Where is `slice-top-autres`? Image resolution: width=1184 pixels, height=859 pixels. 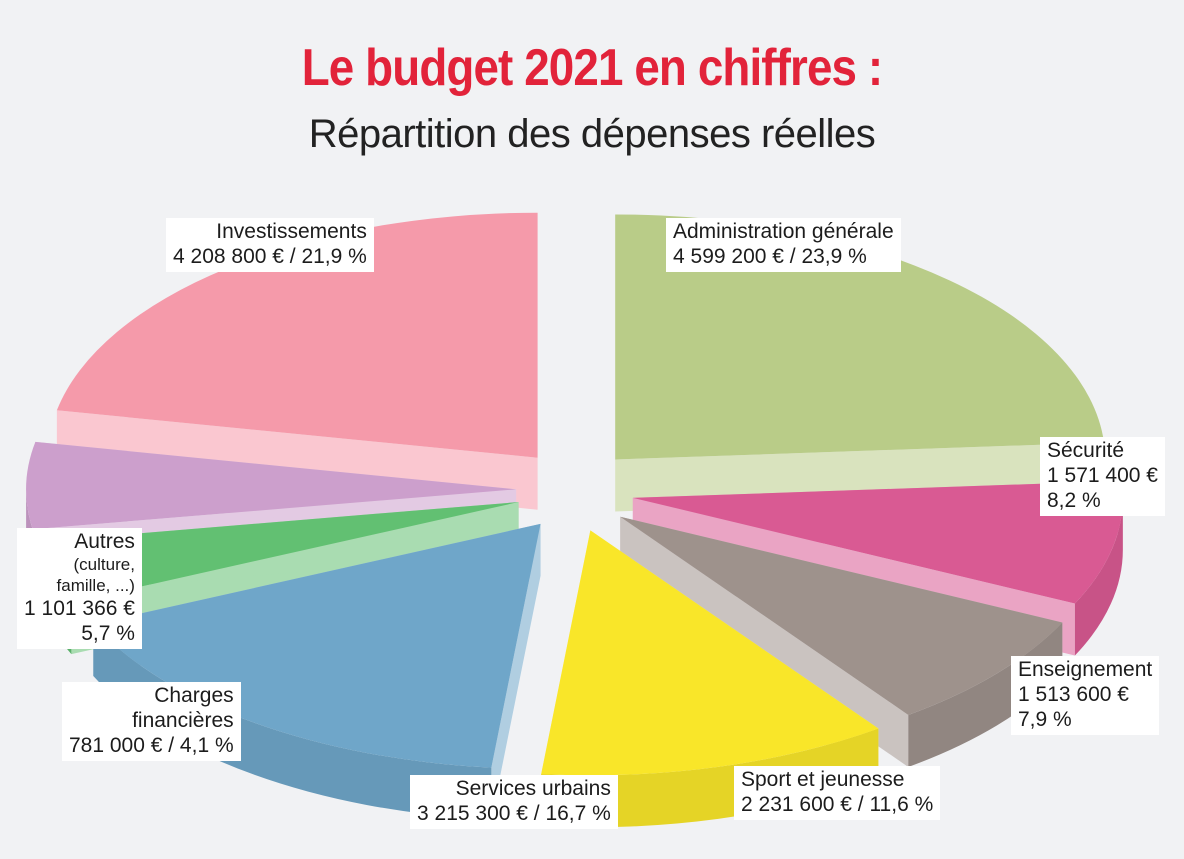 slice-top-autres is located at coordinates (271, 485).